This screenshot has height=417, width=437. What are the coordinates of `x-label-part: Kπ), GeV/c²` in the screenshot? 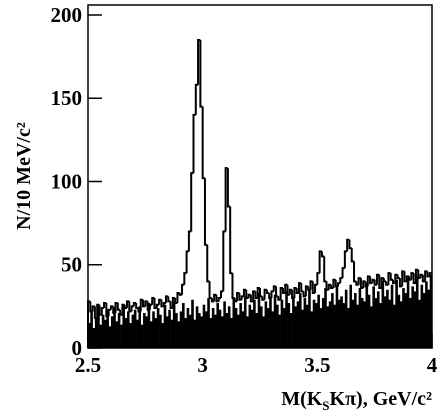 It's located at (381, 399).